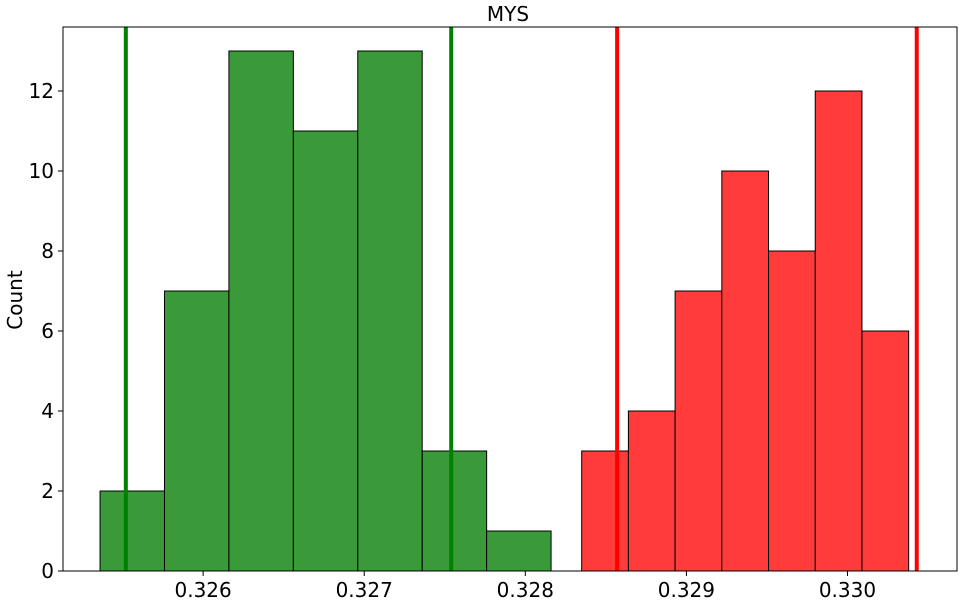  I want to click on x-tick-label: 0.329, so click(686, 590).